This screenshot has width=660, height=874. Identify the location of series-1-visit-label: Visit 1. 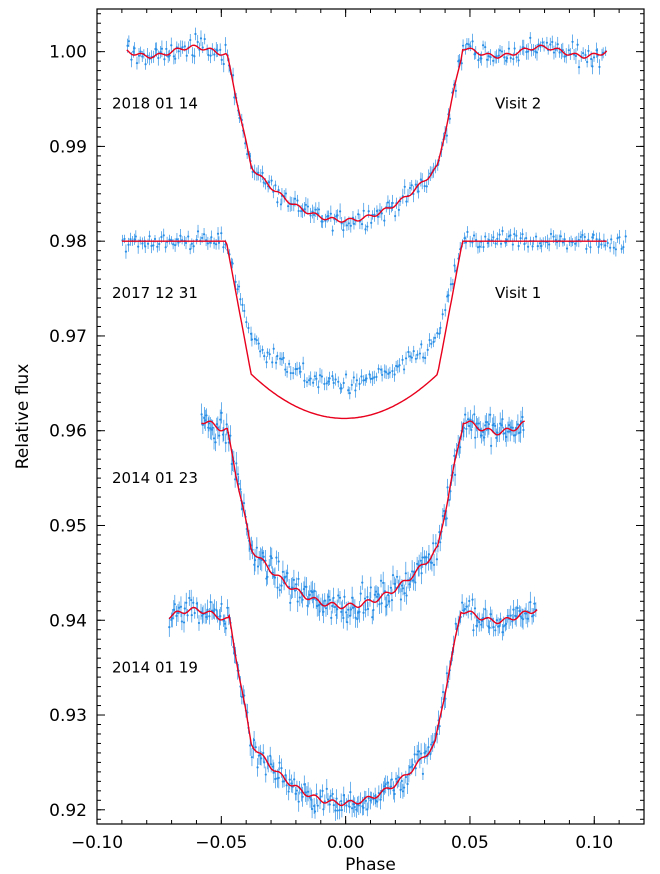
(518, 293).